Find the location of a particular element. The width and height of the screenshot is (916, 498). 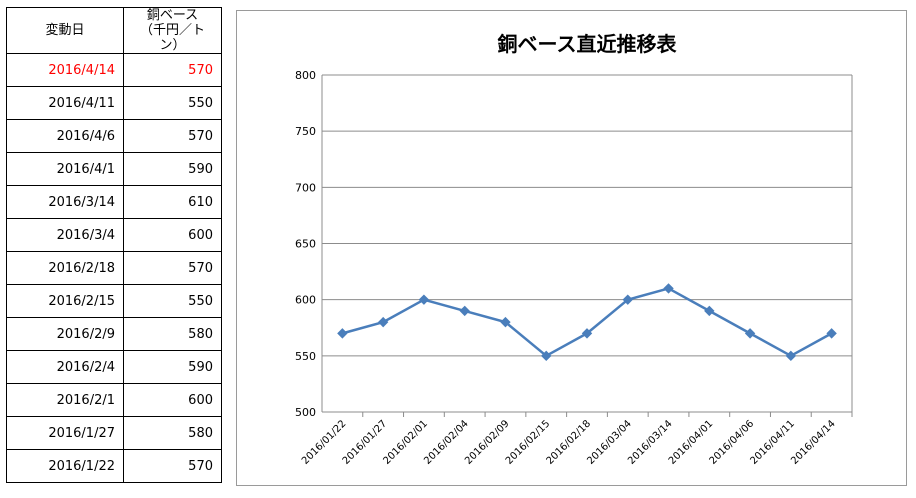

y-tick-label: 800 is located at coordinates (305, 75).